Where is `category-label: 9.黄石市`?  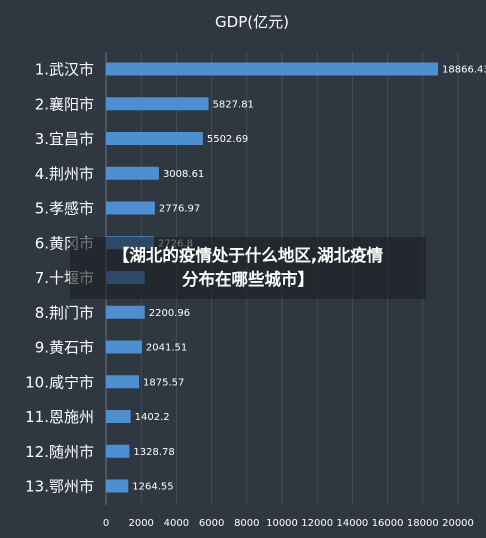 category-label: 9.黄石市 is located at coordinates (64, 348).